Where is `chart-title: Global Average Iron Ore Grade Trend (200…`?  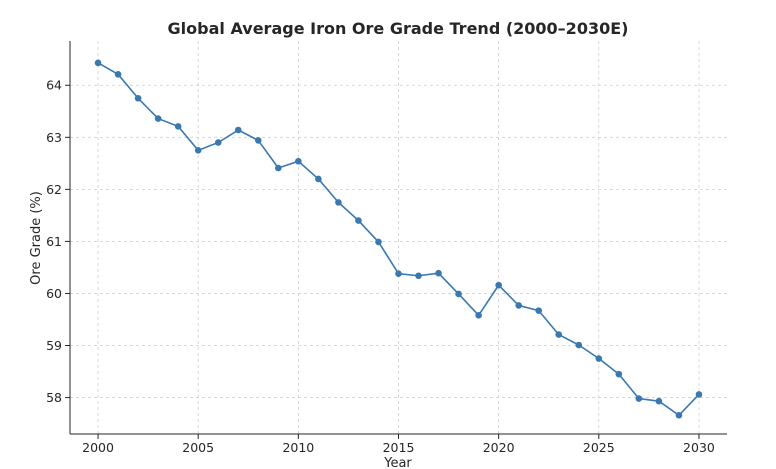 chart-title: Global Average Iron Ore Grade Trend (200… is located at coordinates (398, 28).